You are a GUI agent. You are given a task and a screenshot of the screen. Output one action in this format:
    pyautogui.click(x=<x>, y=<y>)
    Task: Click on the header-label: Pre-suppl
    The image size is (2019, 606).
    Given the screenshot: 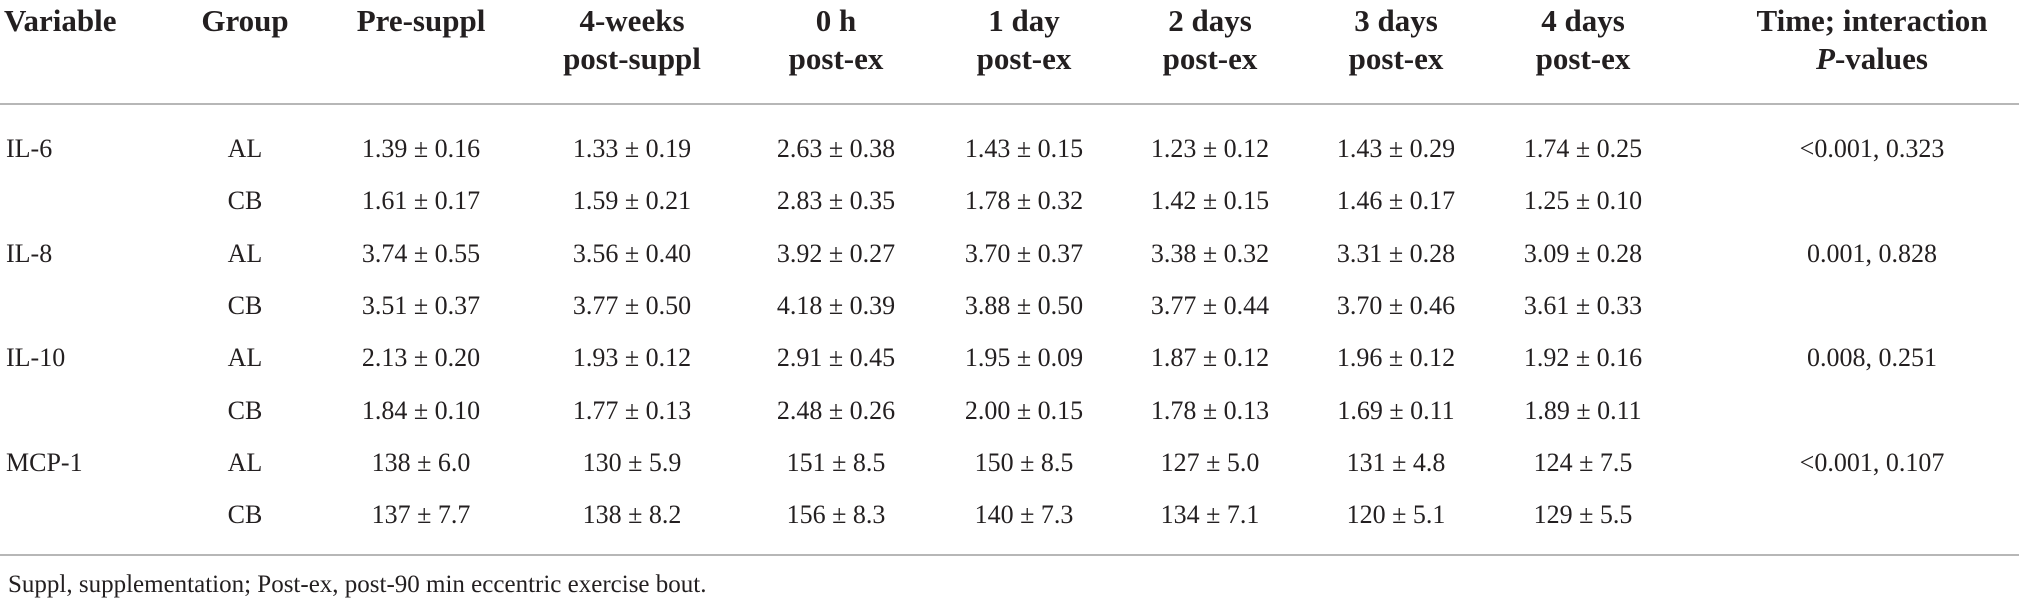 What is the action you would take?
    pyautogui.click(x=421, y=20)
    